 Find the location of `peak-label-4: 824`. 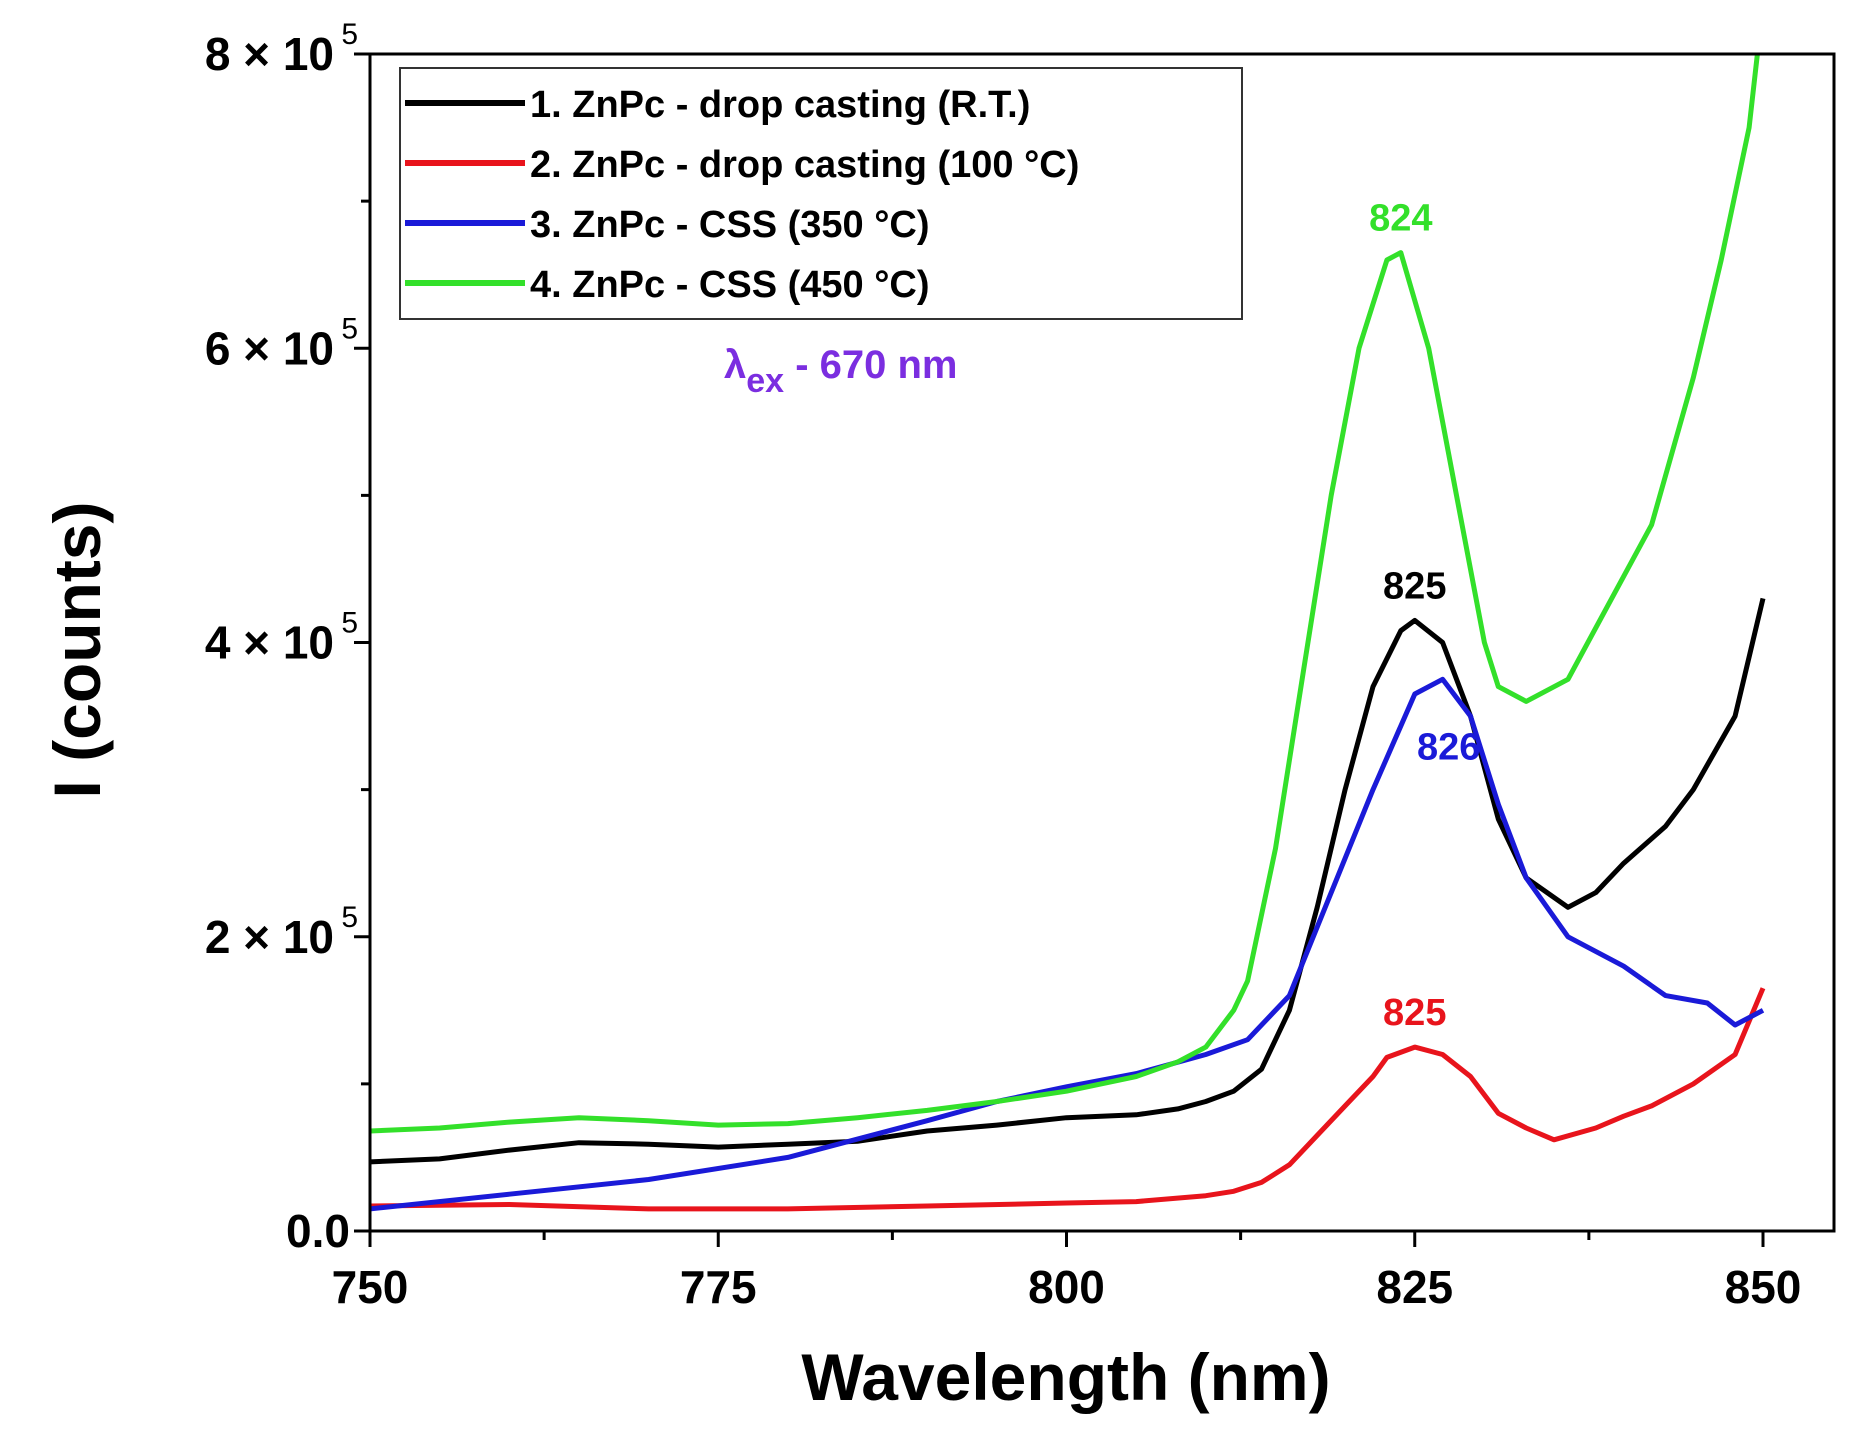

peak-label-4: 824 is located at coordinates (1400, 219).